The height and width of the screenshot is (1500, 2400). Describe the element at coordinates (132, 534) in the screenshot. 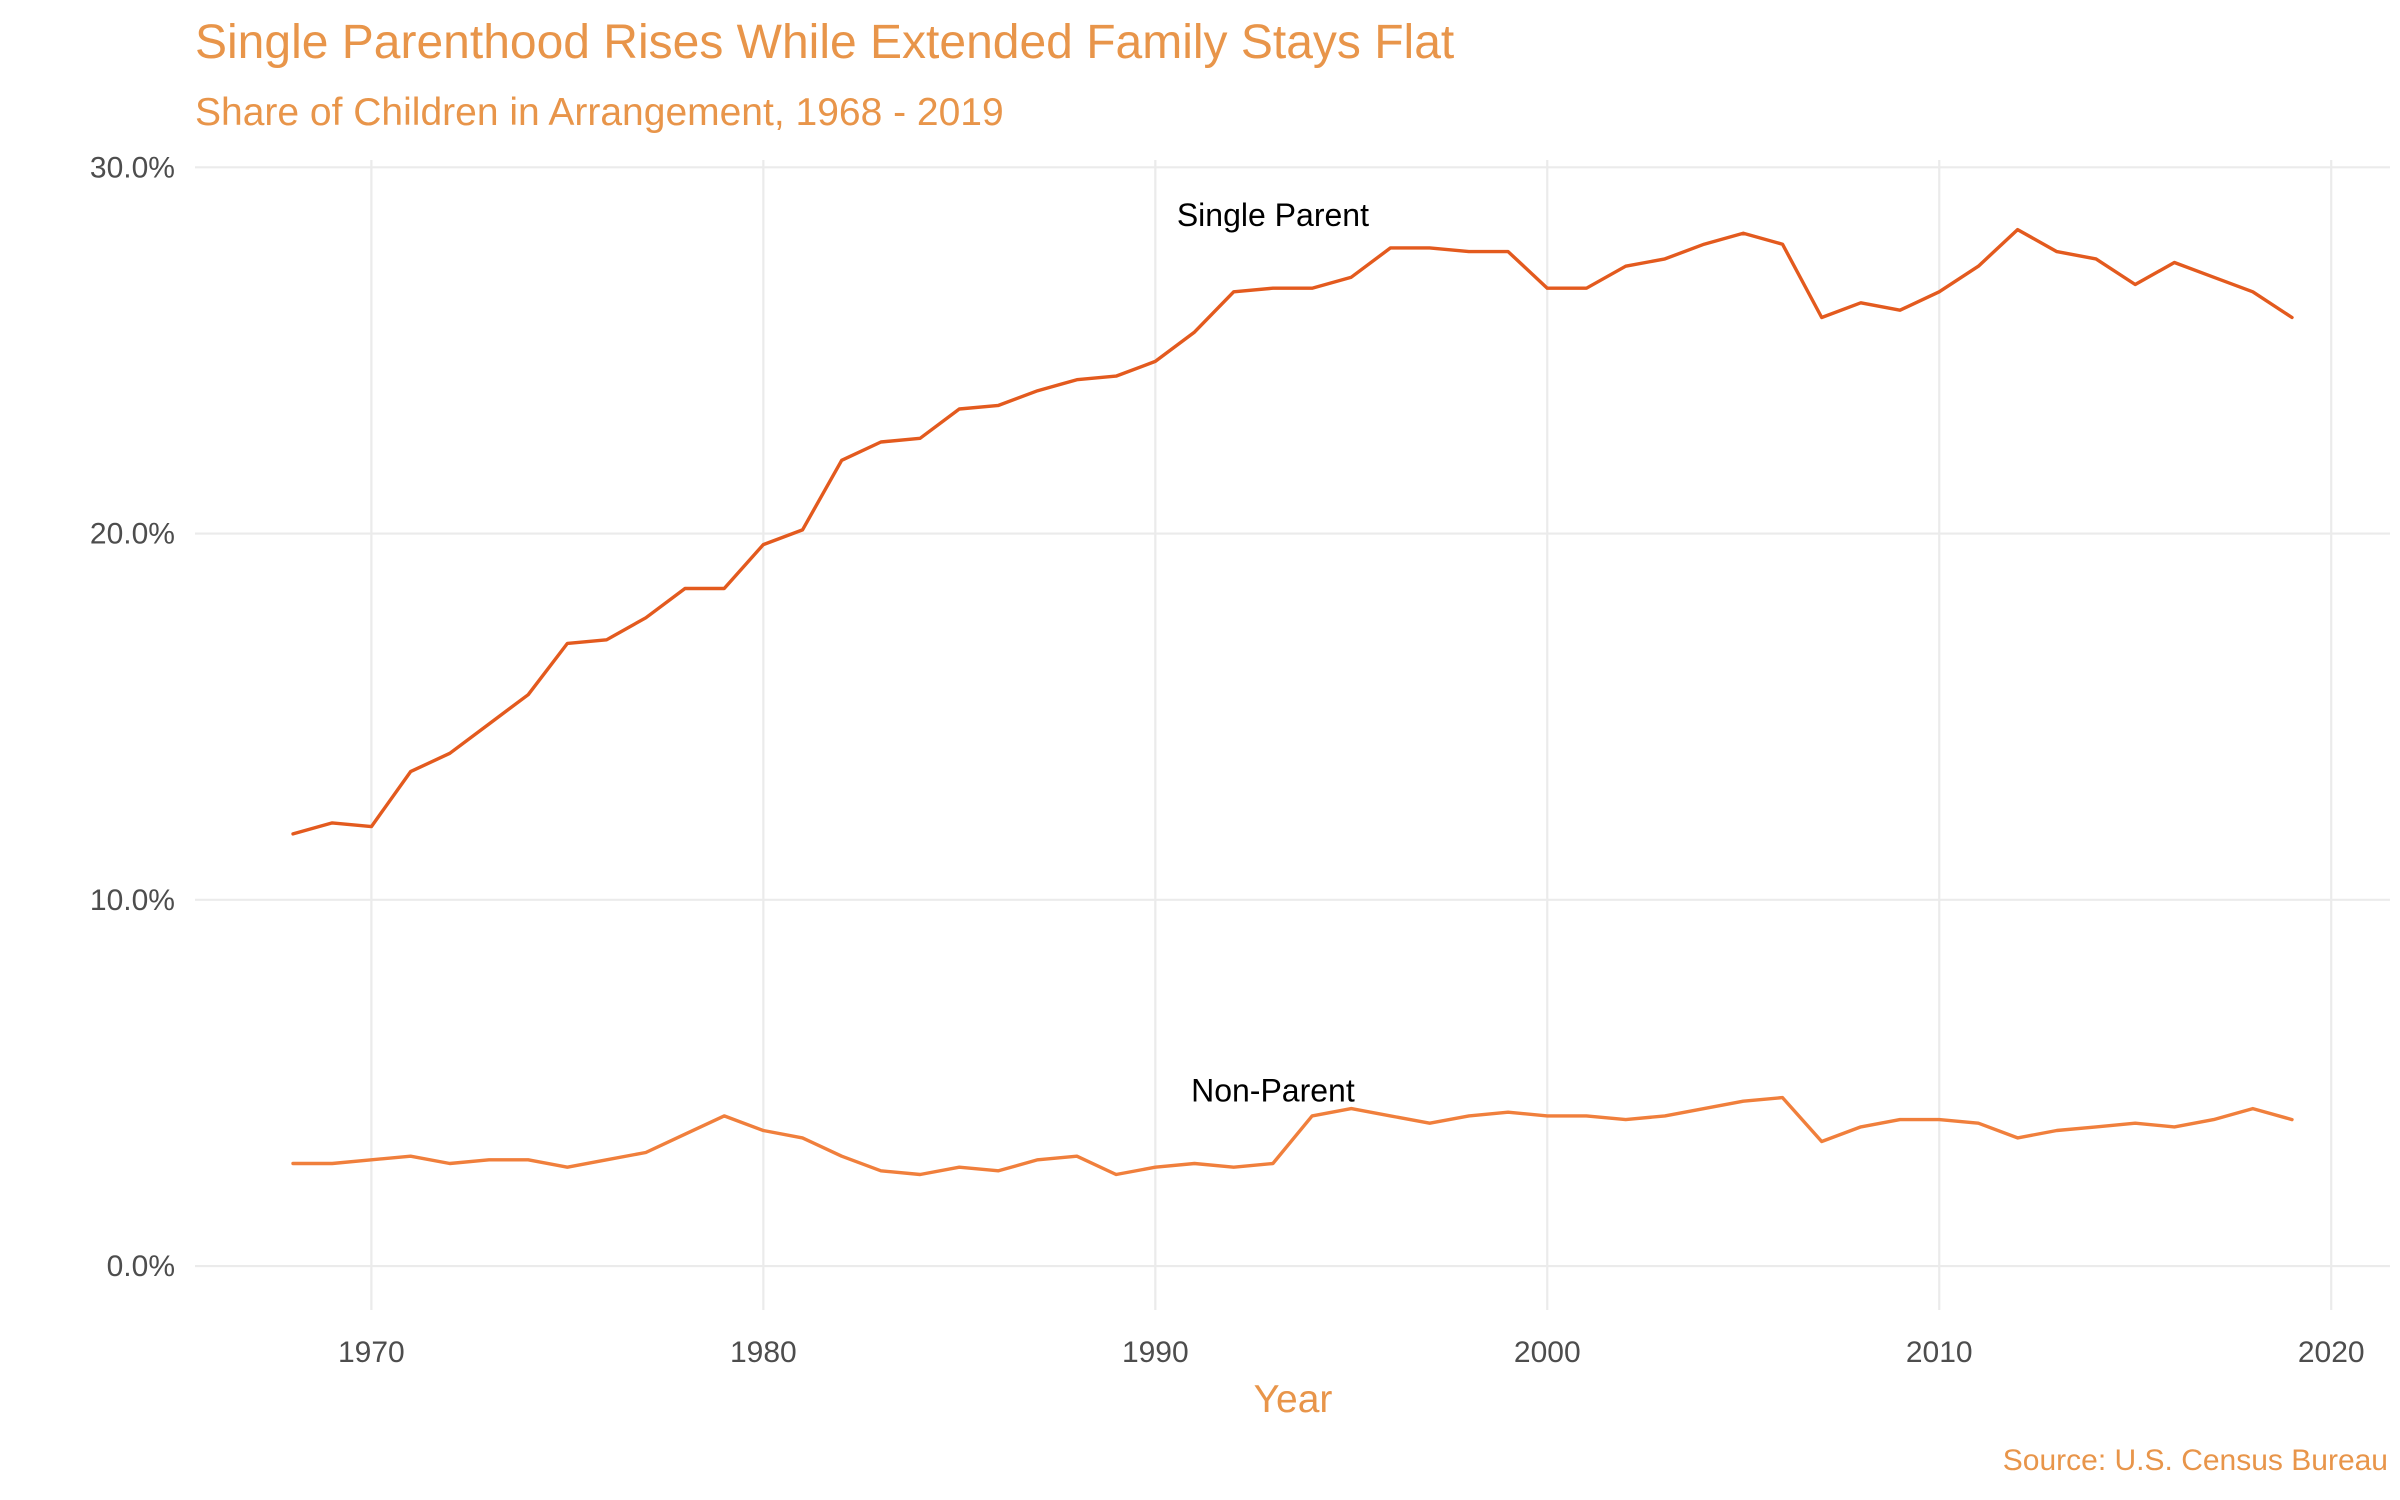

I see `y-tick-label: 20.0%` at that location.